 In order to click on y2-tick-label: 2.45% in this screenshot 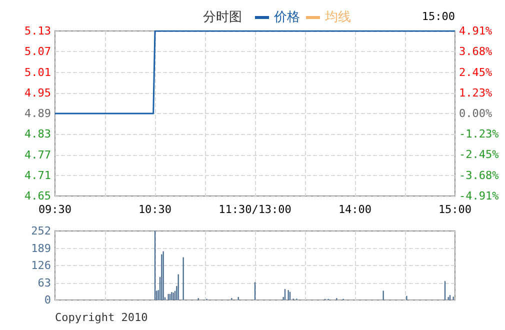, I will do `click(475, 72)`.